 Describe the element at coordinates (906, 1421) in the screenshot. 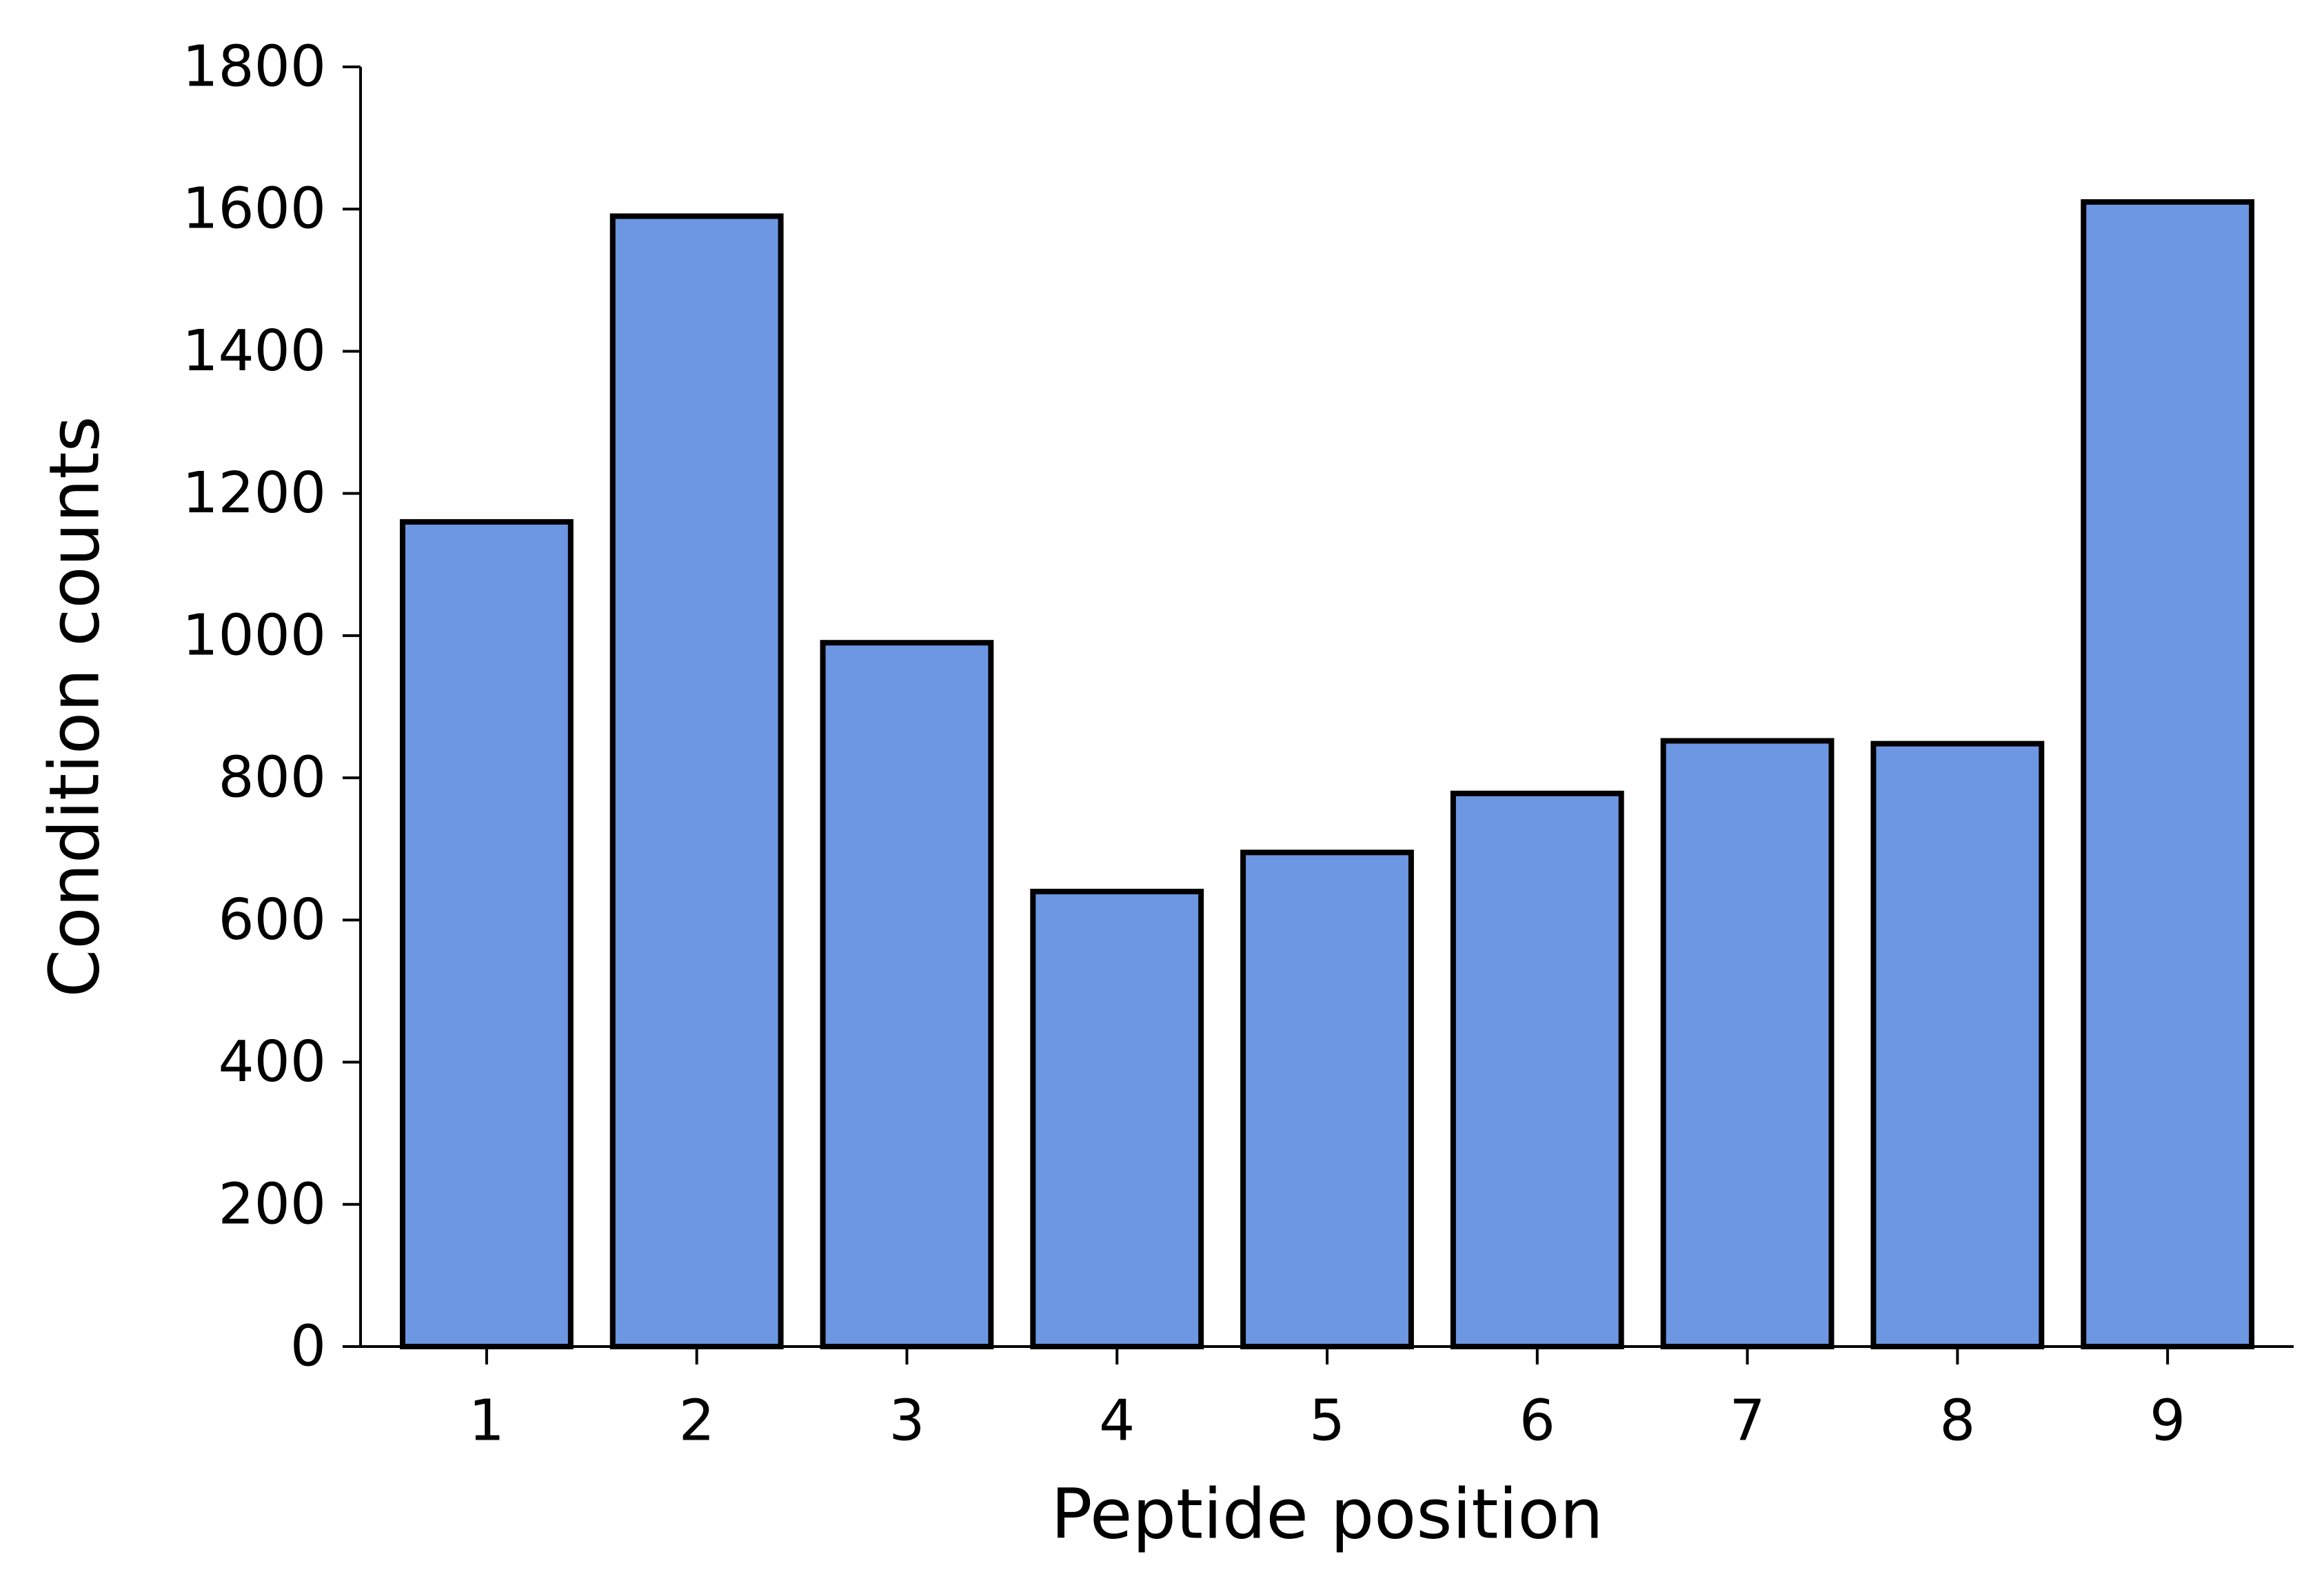

I see `x-tick-label: 3` at that location.